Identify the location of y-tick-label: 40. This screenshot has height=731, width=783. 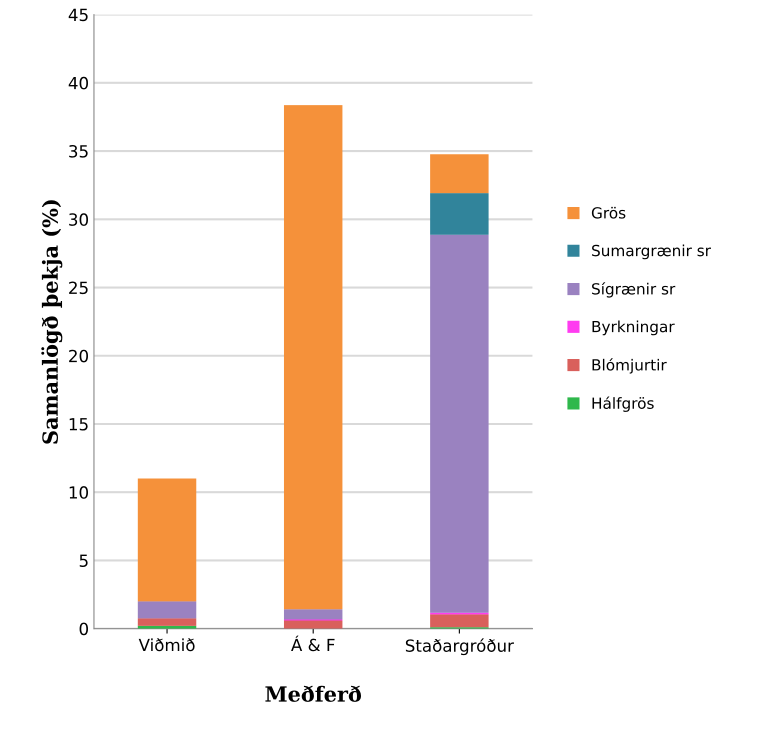
(78, 83).